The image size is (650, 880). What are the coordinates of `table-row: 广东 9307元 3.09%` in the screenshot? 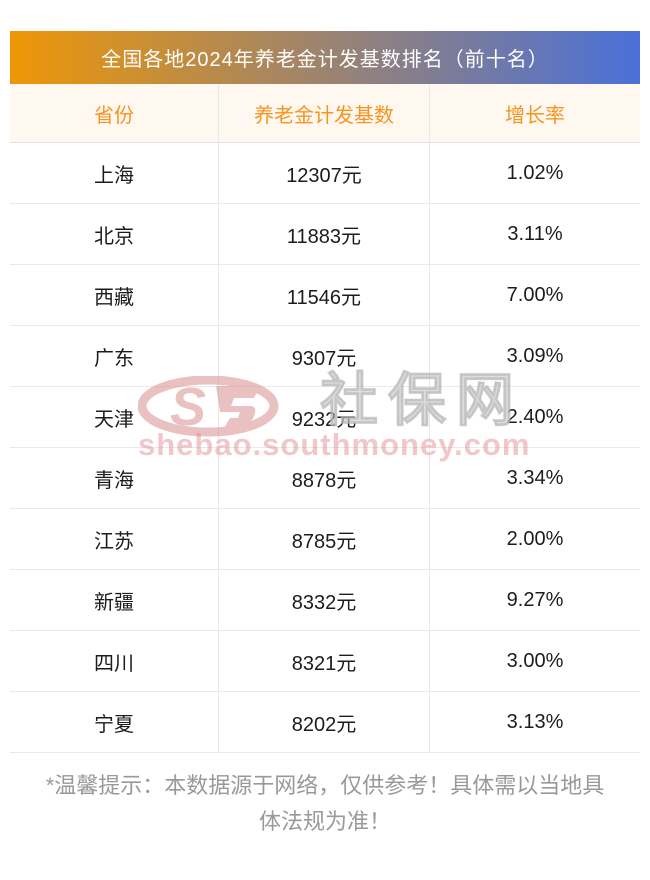 It's located at (325, 356).